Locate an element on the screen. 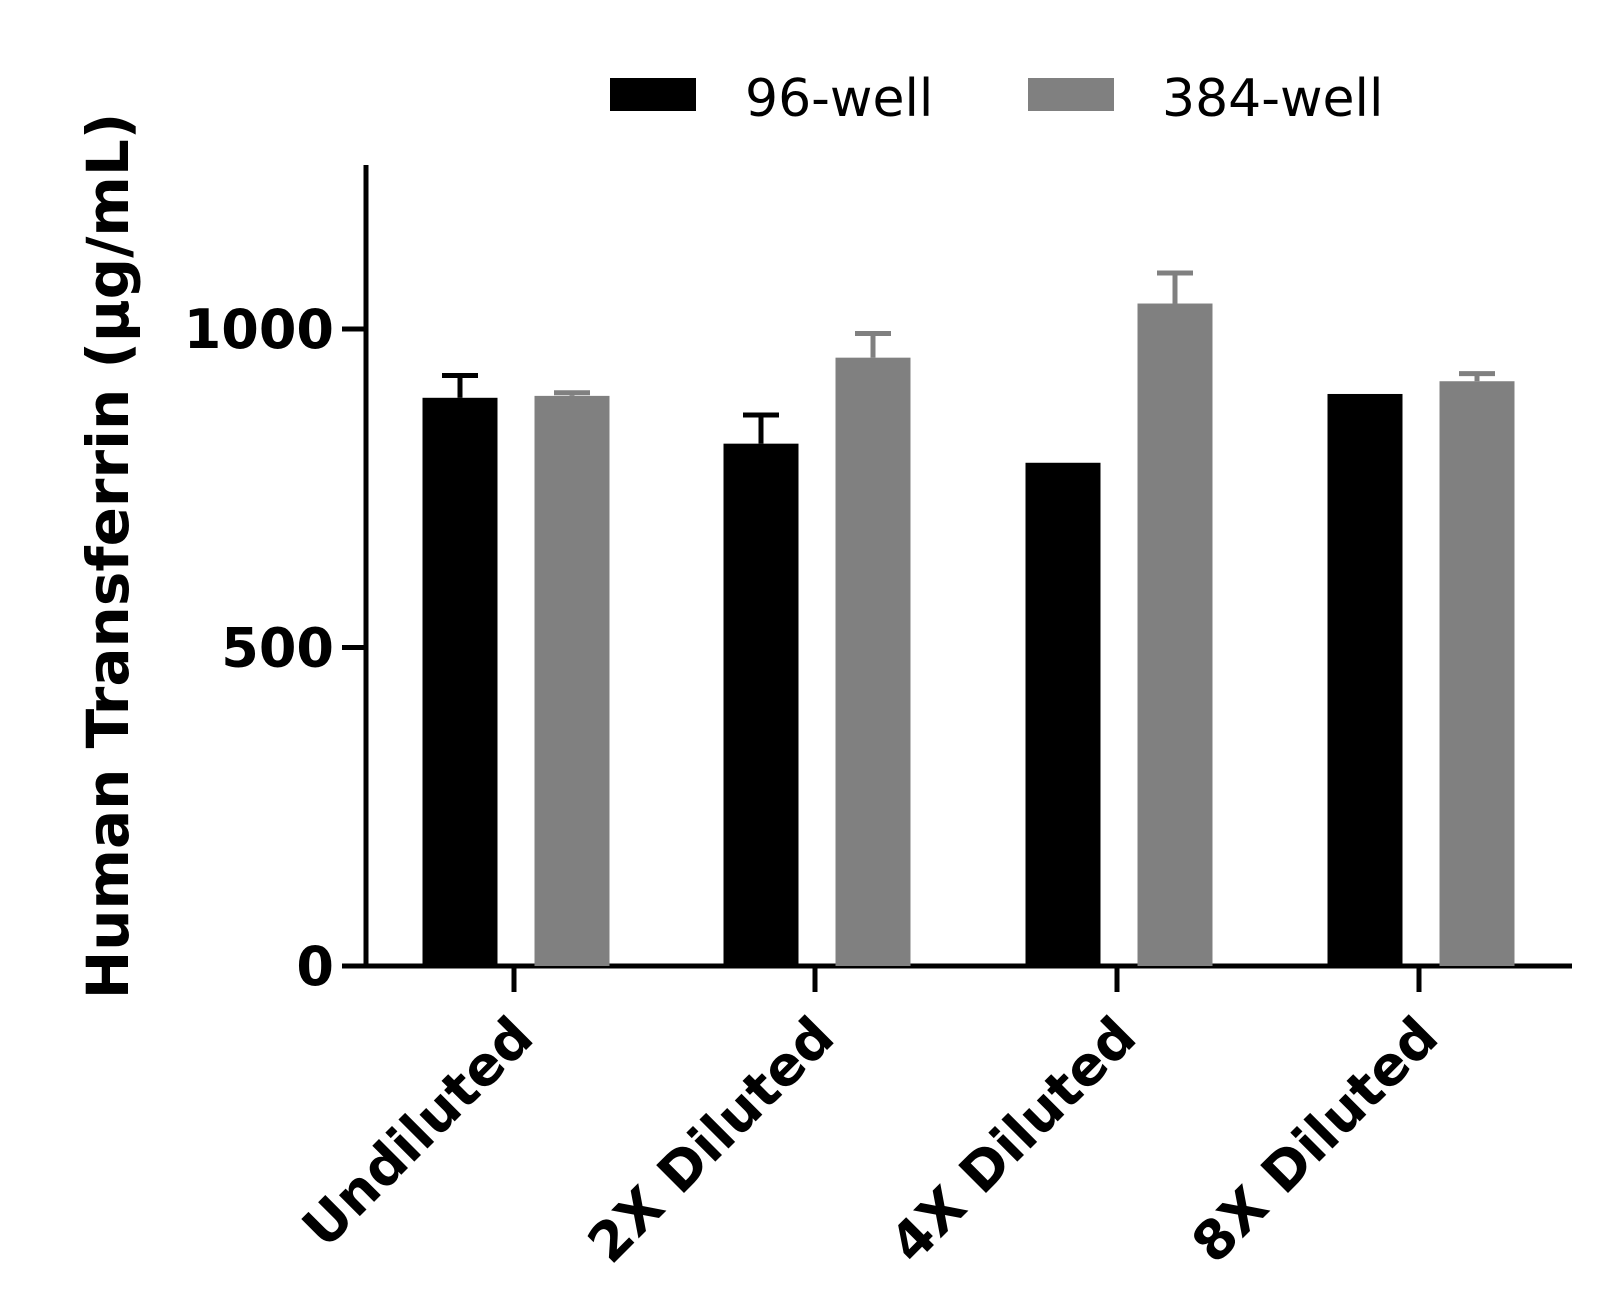 This screenshot has width=1600, height=1306. y-tick-label-500: 500 is located at coordinates (277, 648).